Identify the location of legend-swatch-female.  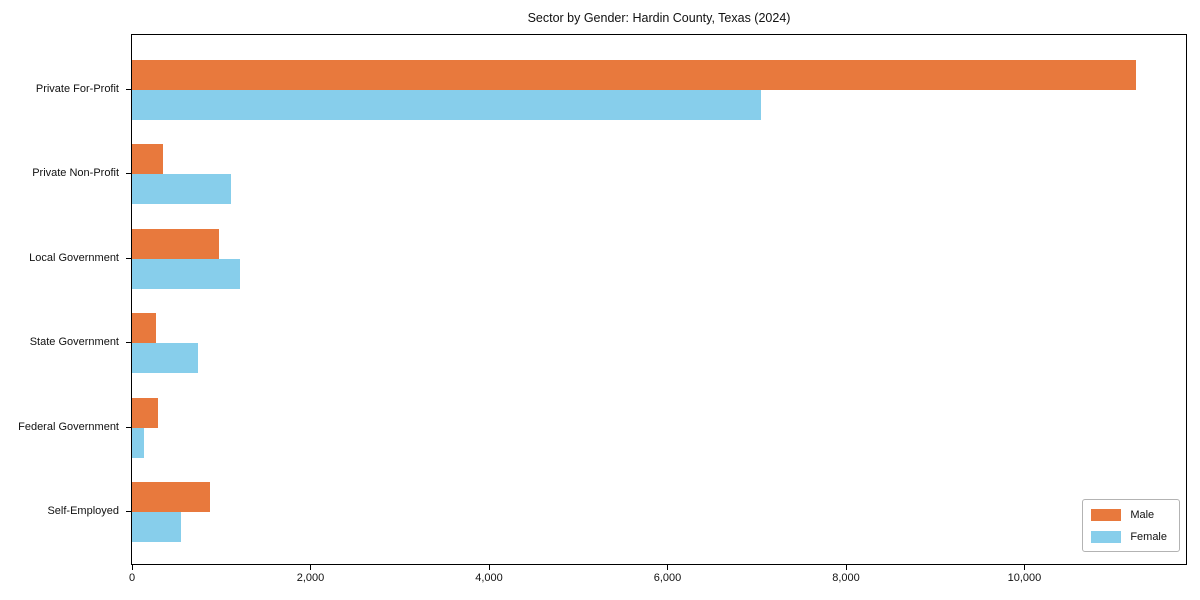
(1106, 536).